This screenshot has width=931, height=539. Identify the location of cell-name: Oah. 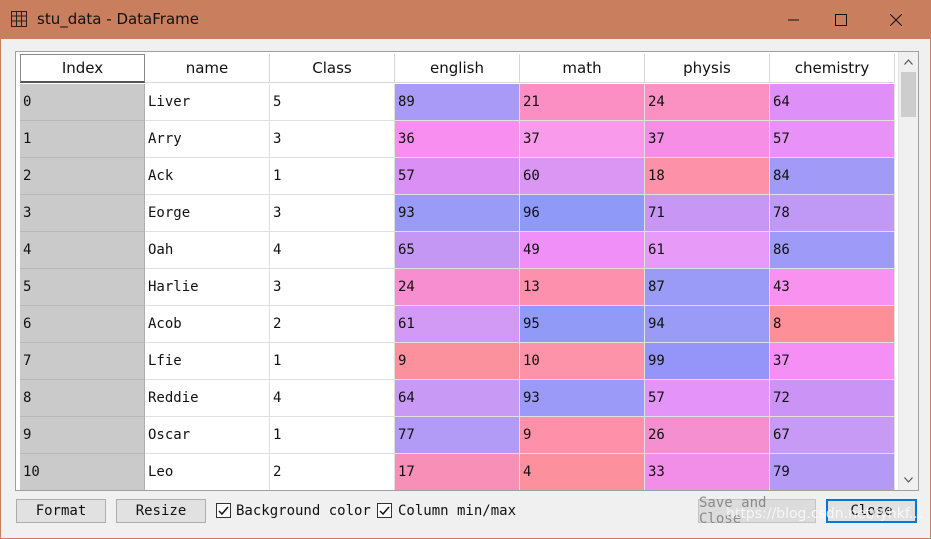
(207, 250).